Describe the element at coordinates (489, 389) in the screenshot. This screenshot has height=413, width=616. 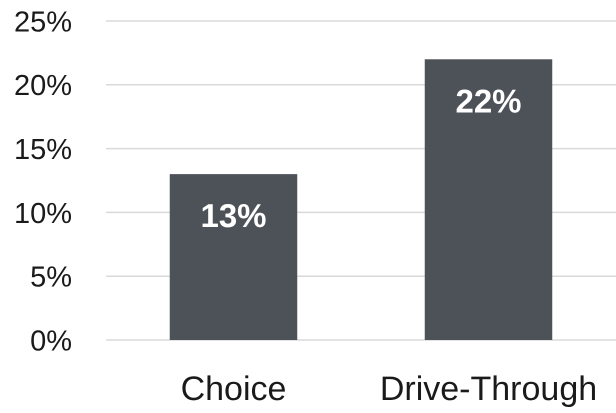
I see `x-tick-label: Drive-Through` at that location.